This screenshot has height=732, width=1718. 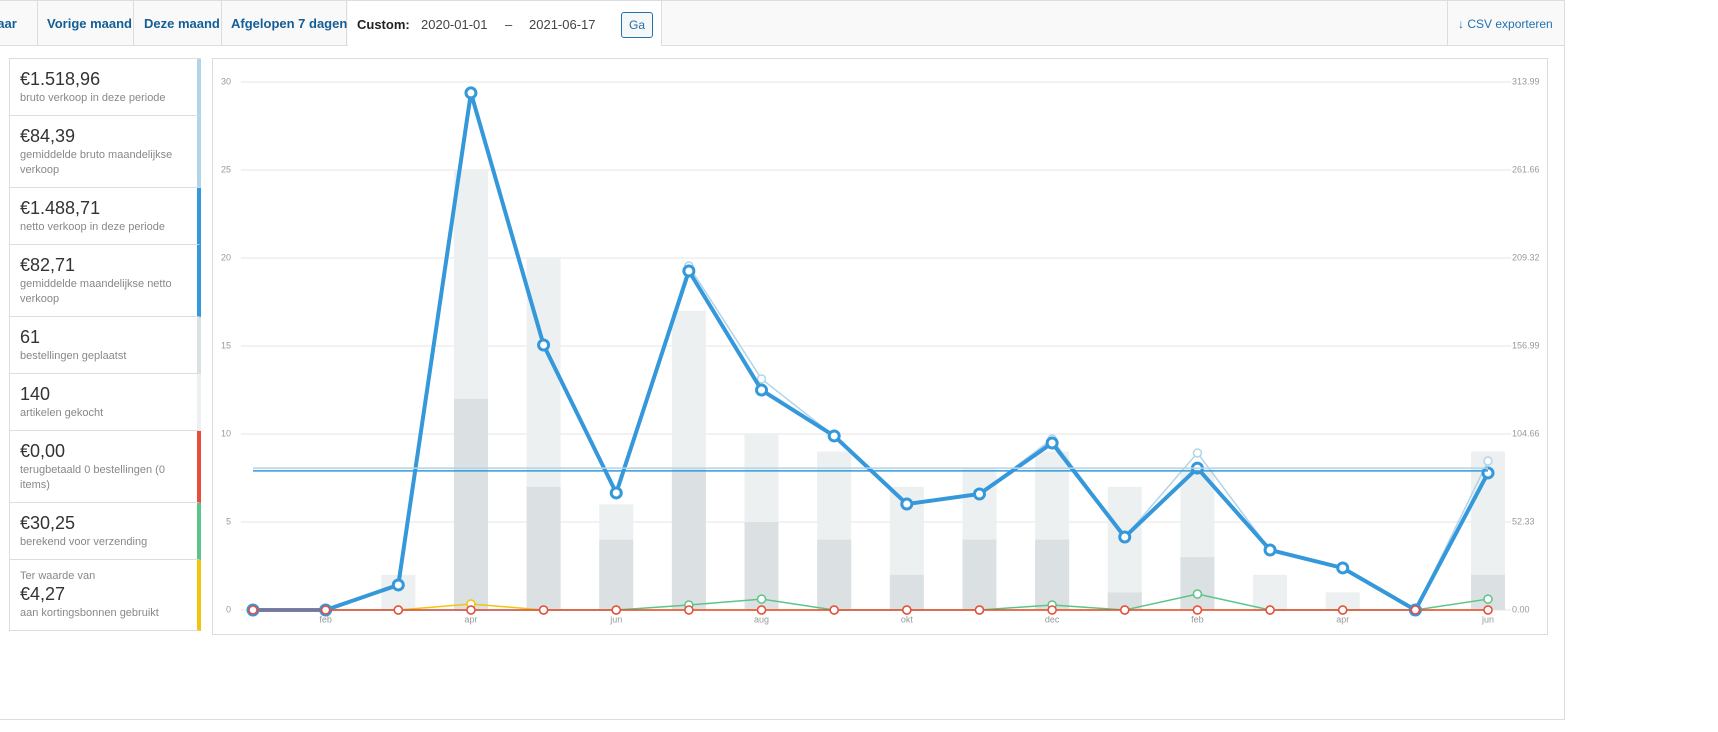 I want to click on stat-value: 61, so click(x=30, y=337).